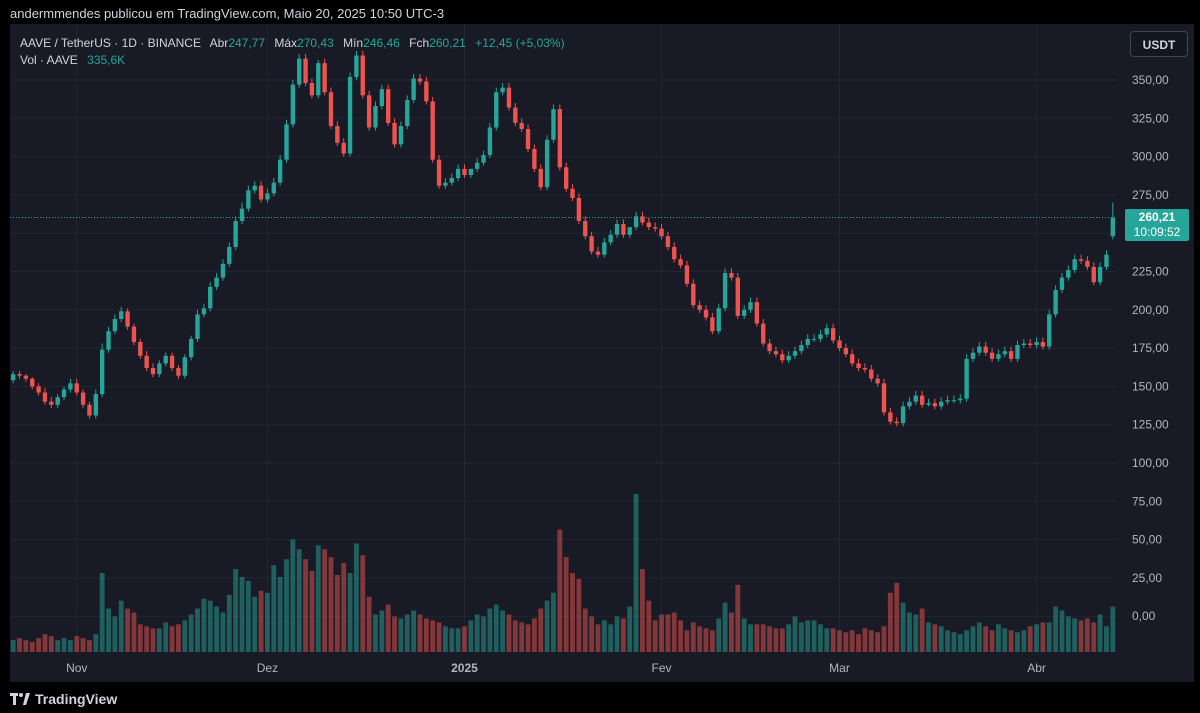  Describe the element at coordinates (1159, 44) in the screenshot. I see `currency-button: USDT` at that location.